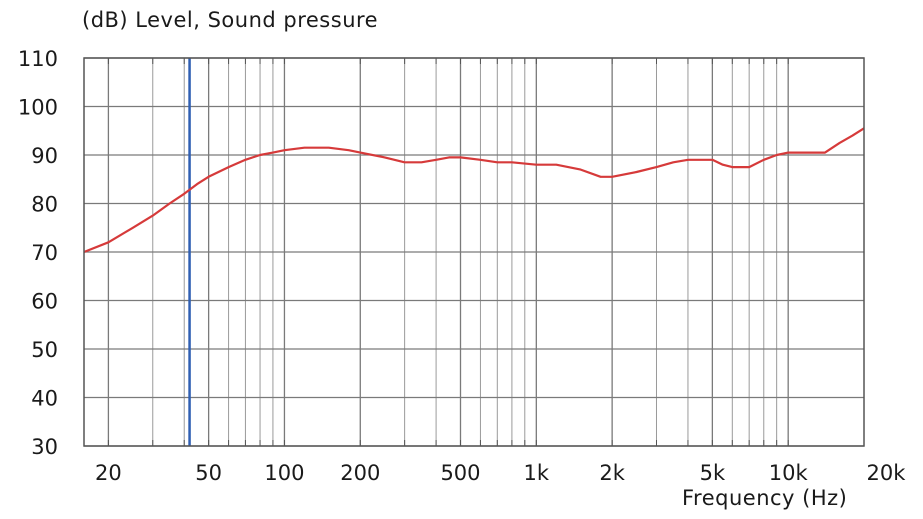  I want to click on y-tick-label: 70, so click(44, 253).